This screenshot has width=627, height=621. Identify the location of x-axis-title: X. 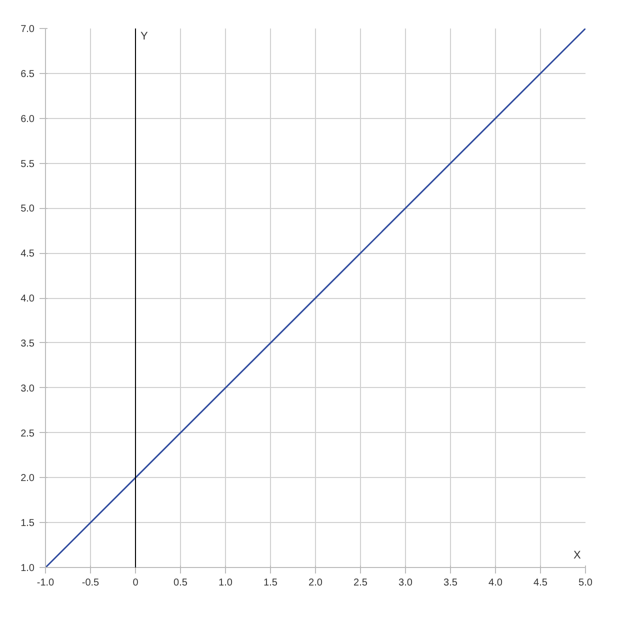
(578, 556).